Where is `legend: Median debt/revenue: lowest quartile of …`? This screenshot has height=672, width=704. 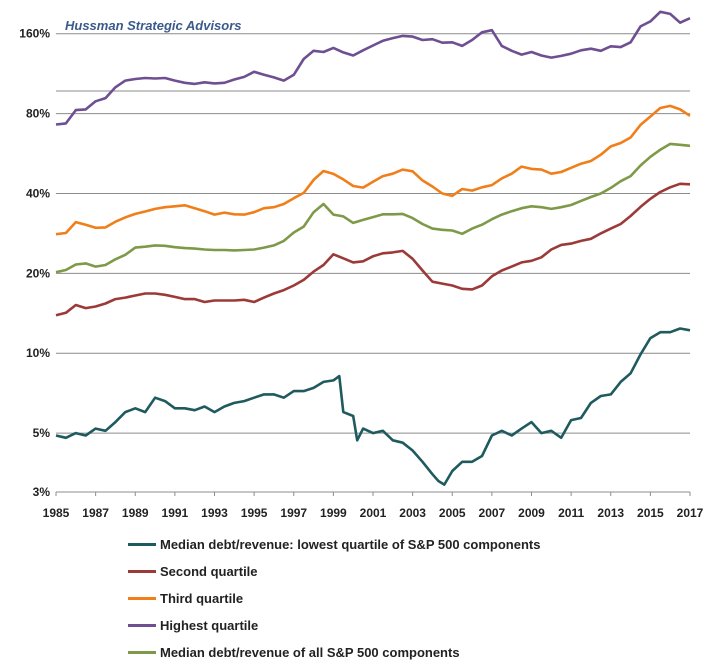
legend: Median debt/revenue: lowest quartile of … is located at coordinates (334, 598).